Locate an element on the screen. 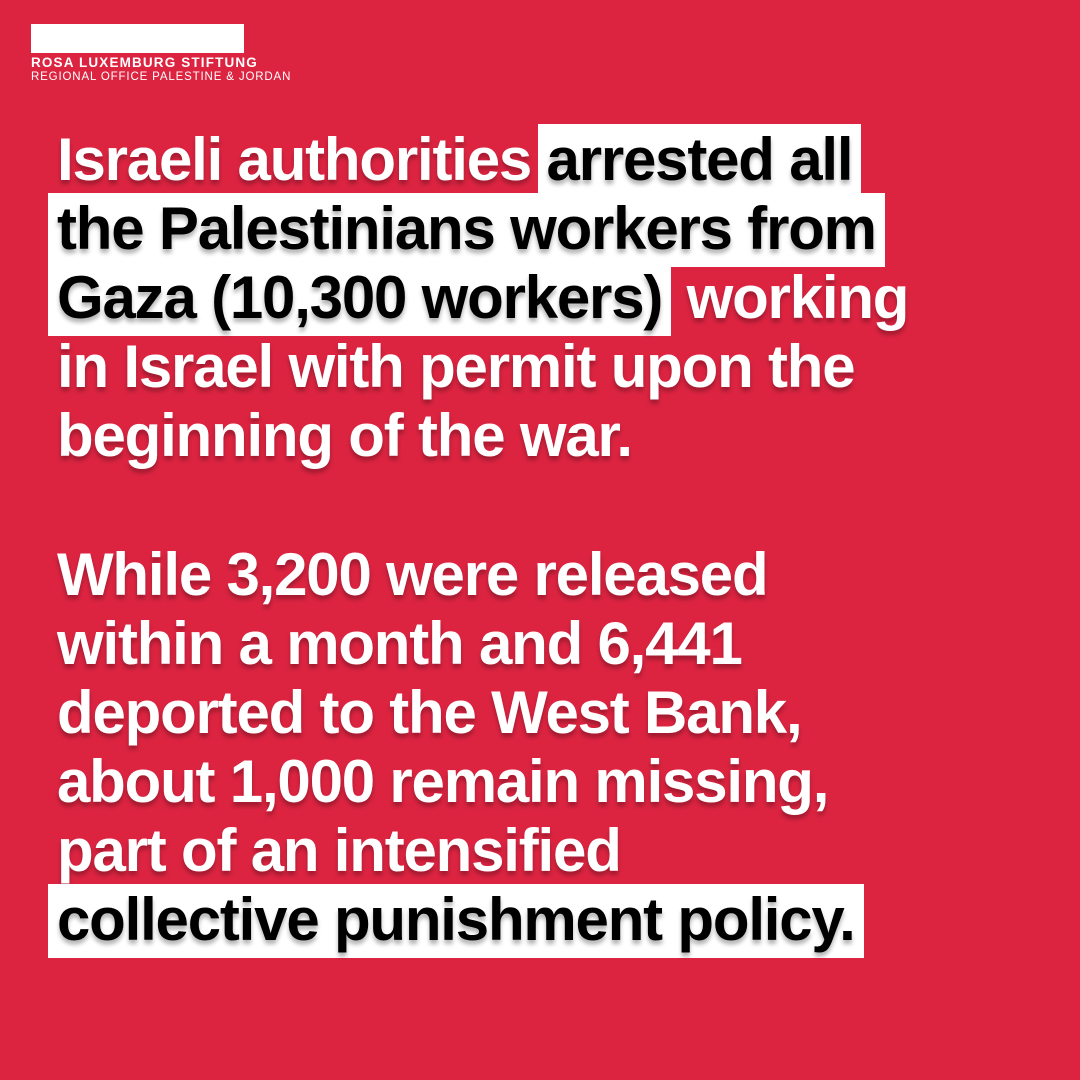 The width and height of the screenshot is (1080, 1080). text-line: deported to the West Bank, is located at coordinates (552, 712).